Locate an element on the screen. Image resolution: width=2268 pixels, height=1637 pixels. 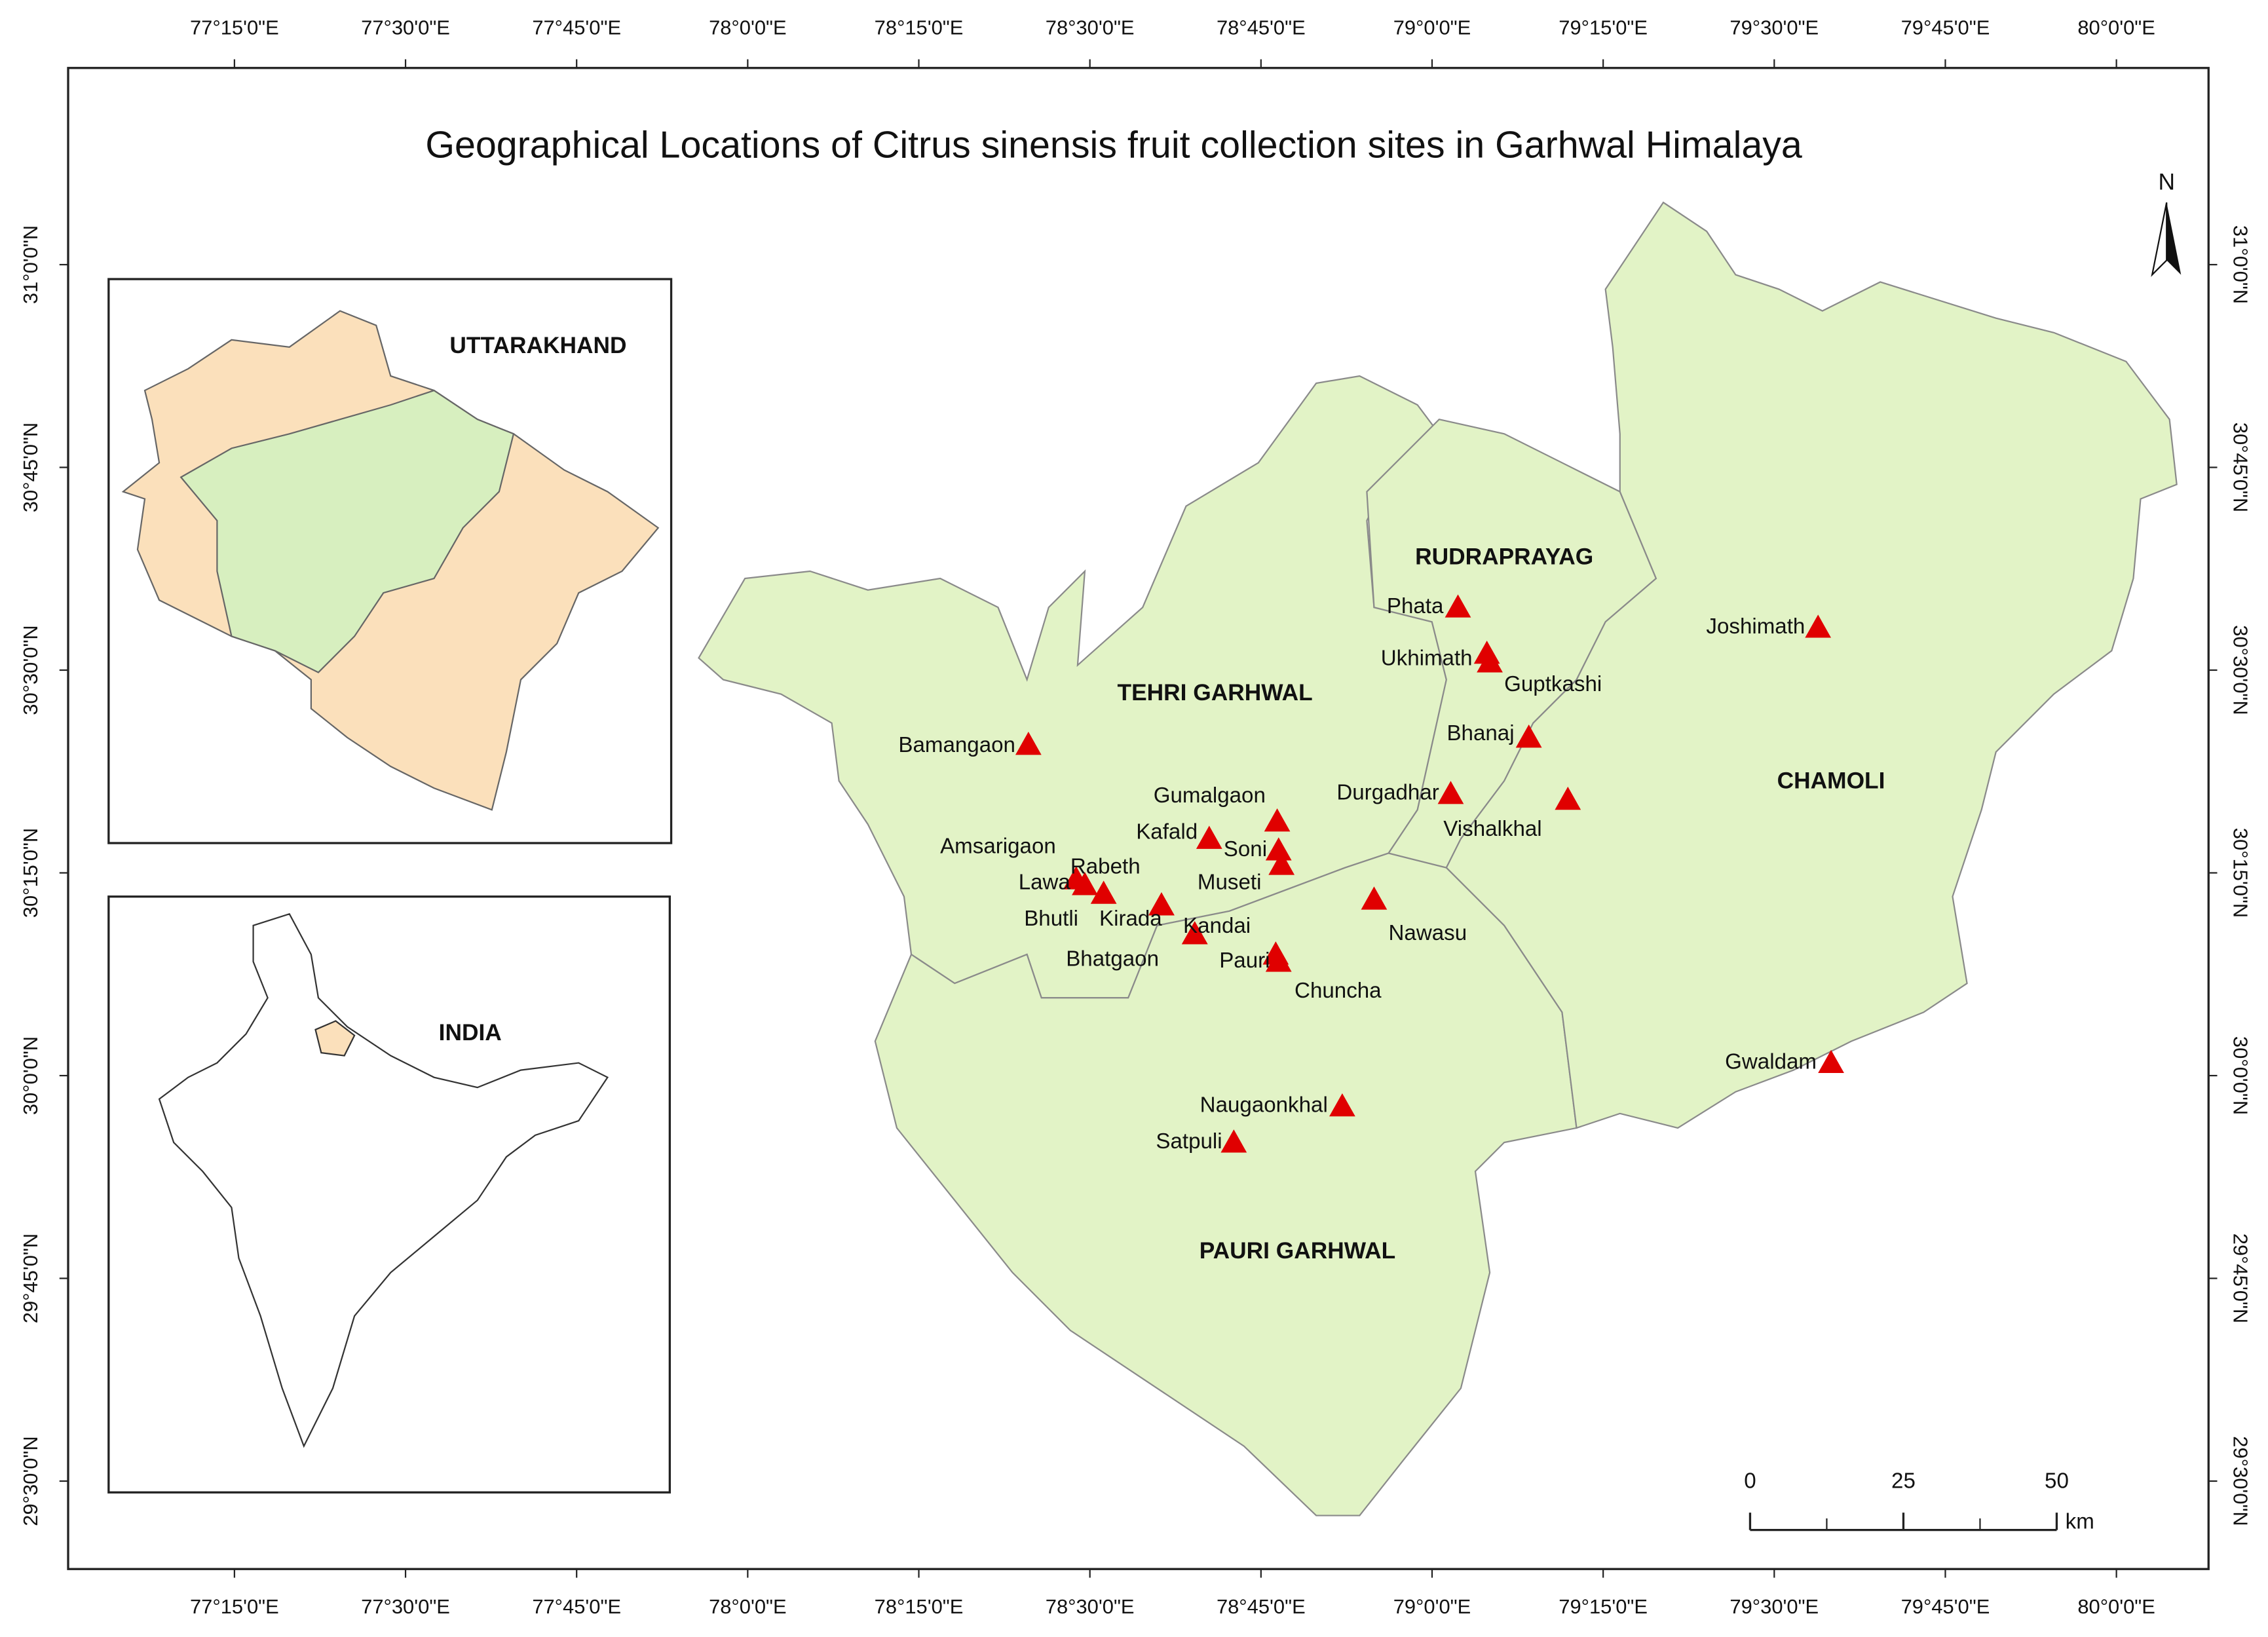
lon-label-top: 78°30'0"E is located at coordinates (1091, 27).